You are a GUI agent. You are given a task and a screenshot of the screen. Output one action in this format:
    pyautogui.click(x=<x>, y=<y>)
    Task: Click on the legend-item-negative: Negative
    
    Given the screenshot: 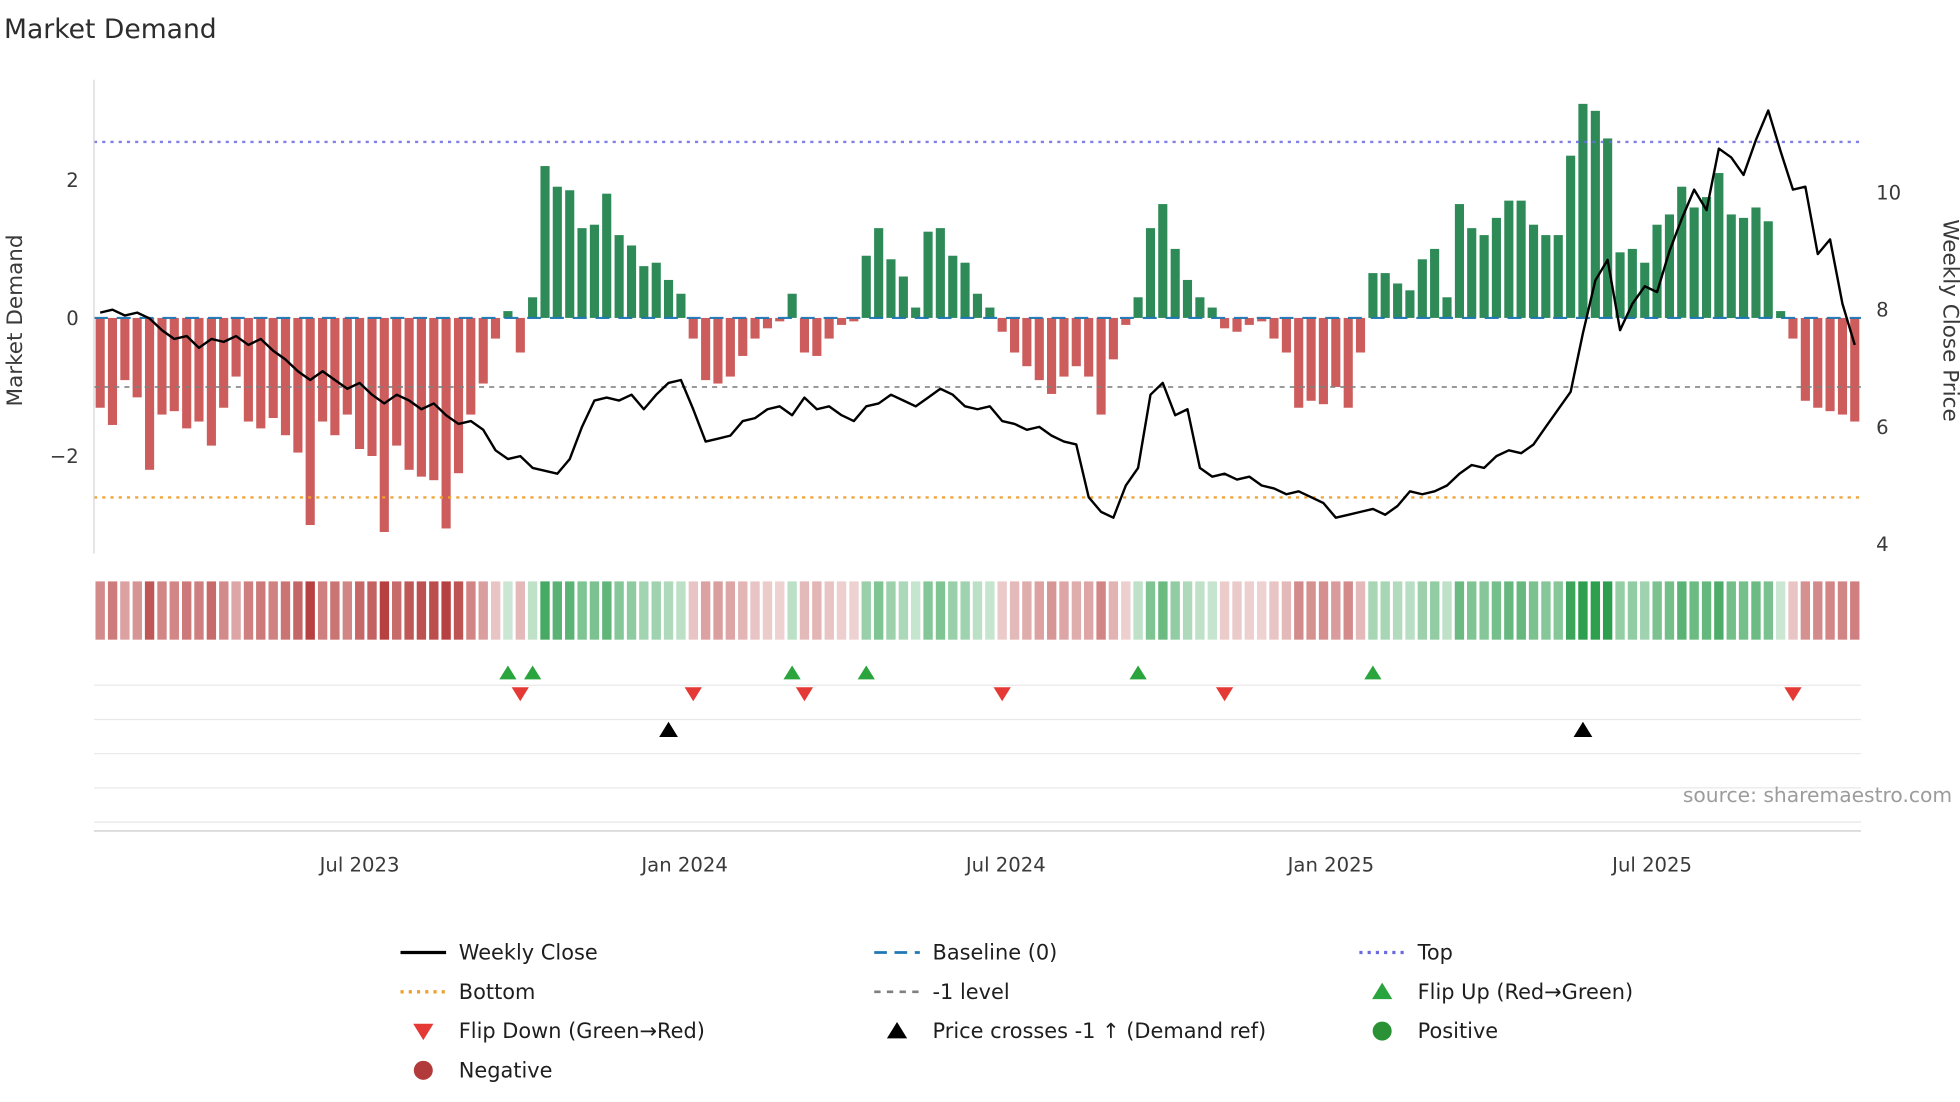 What is the action you would take?
    pyautogui.click(x=483, y=1070)
    